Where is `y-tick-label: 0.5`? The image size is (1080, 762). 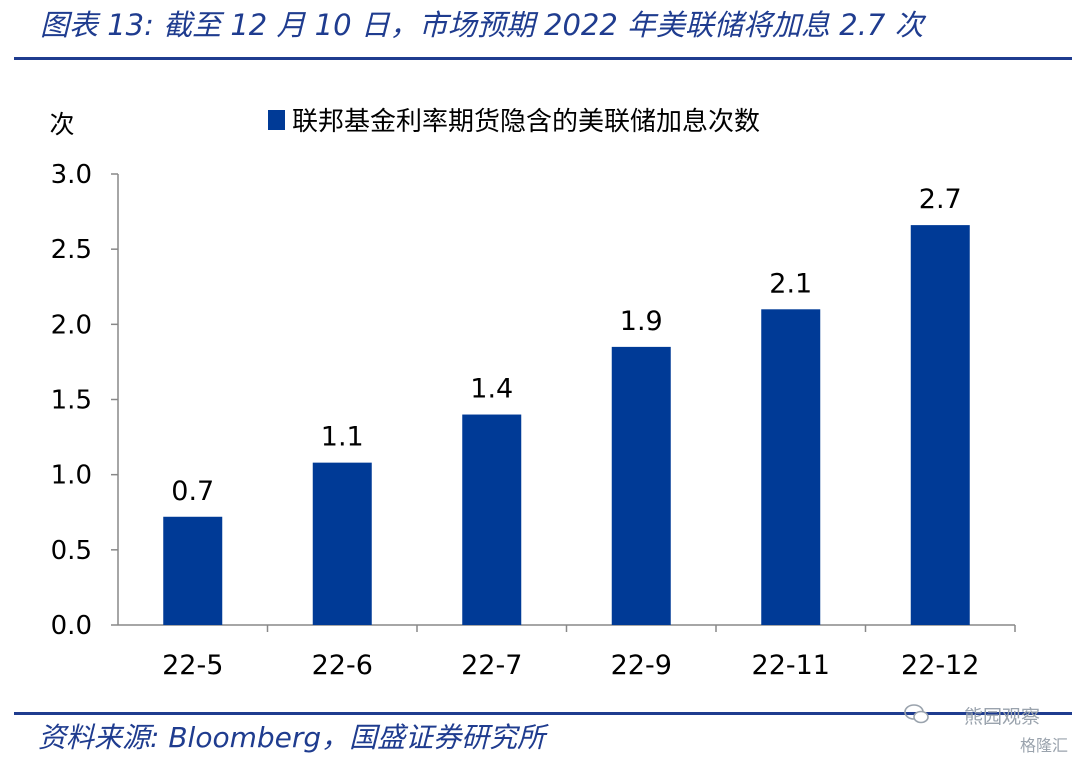
y-tick-label: 0.5 is located at coordinates (71, 551).